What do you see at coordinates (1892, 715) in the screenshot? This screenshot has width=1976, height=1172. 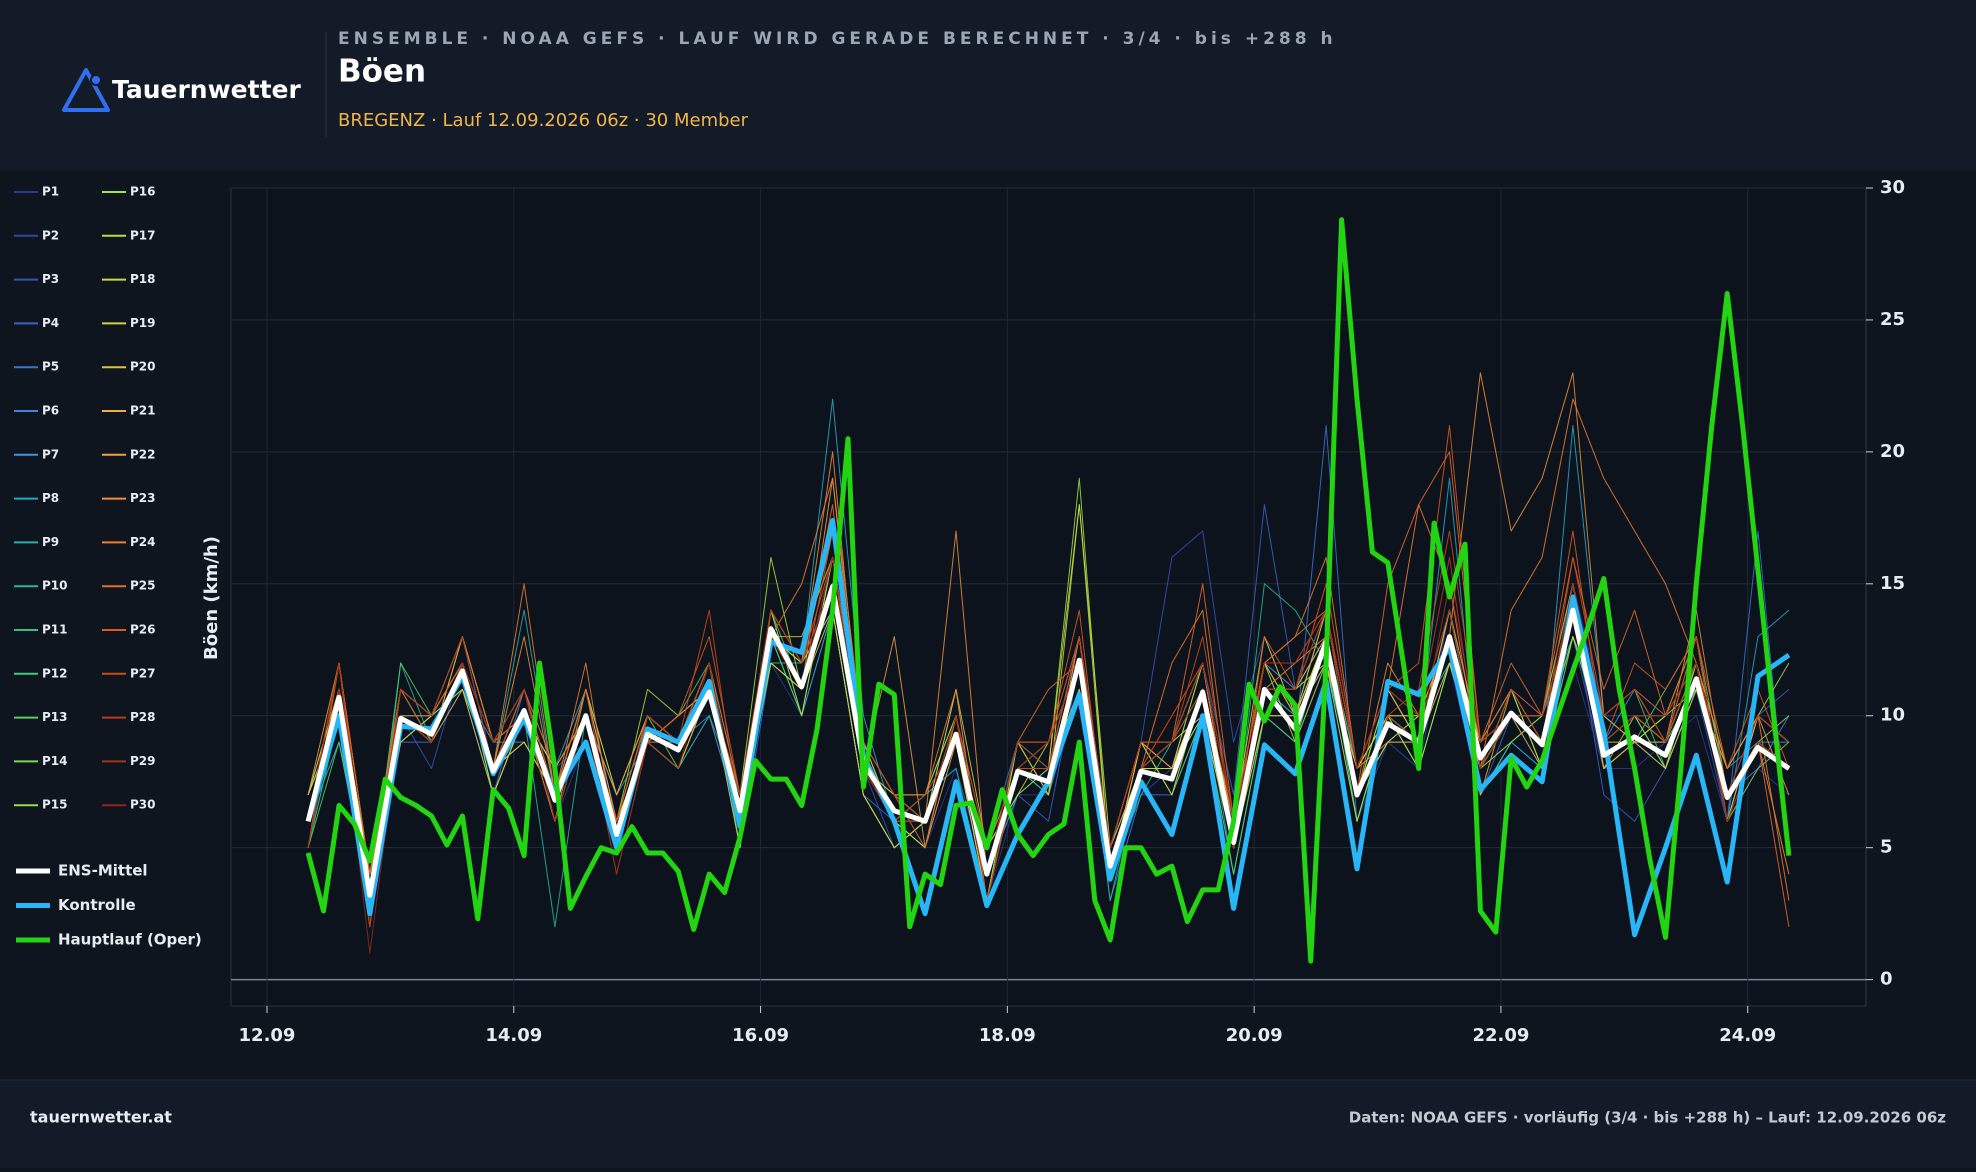 I see `y-tick-label: 10` at bounding box center [1892, 715].